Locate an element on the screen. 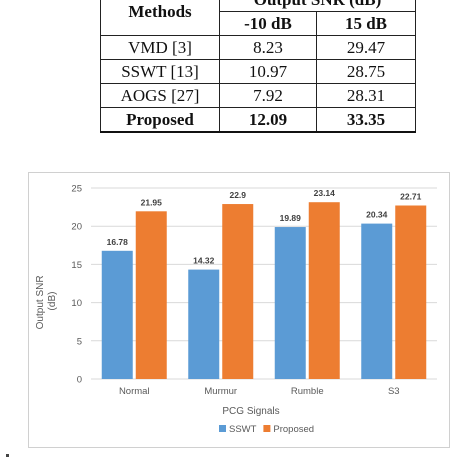 The image size is (474, 462). y-tick-label: 10 is located at coordinates (76, 303).